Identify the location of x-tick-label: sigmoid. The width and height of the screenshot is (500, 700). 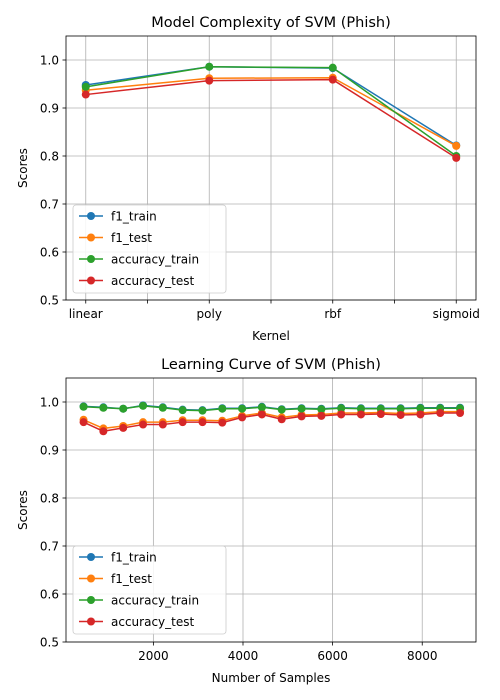
(456, 314).